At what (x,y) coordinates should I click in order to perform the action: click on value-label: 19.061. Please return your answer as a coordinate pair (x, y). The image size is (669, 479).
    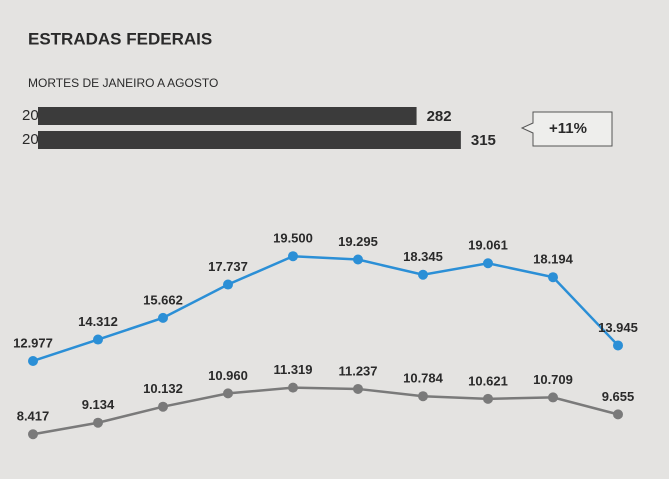
    Looking at the image, I should click on (488, 245).